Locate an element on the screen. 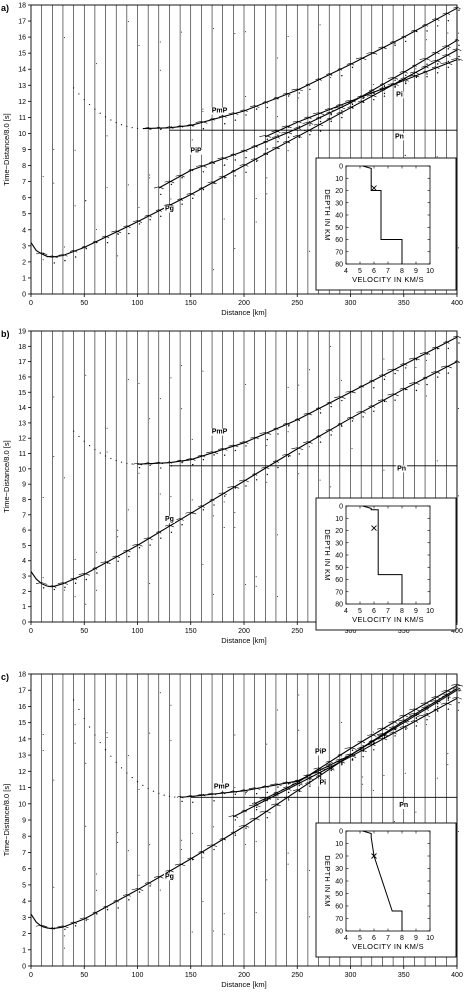  y-tick-label: 15 is located at coordinates (22, 723).